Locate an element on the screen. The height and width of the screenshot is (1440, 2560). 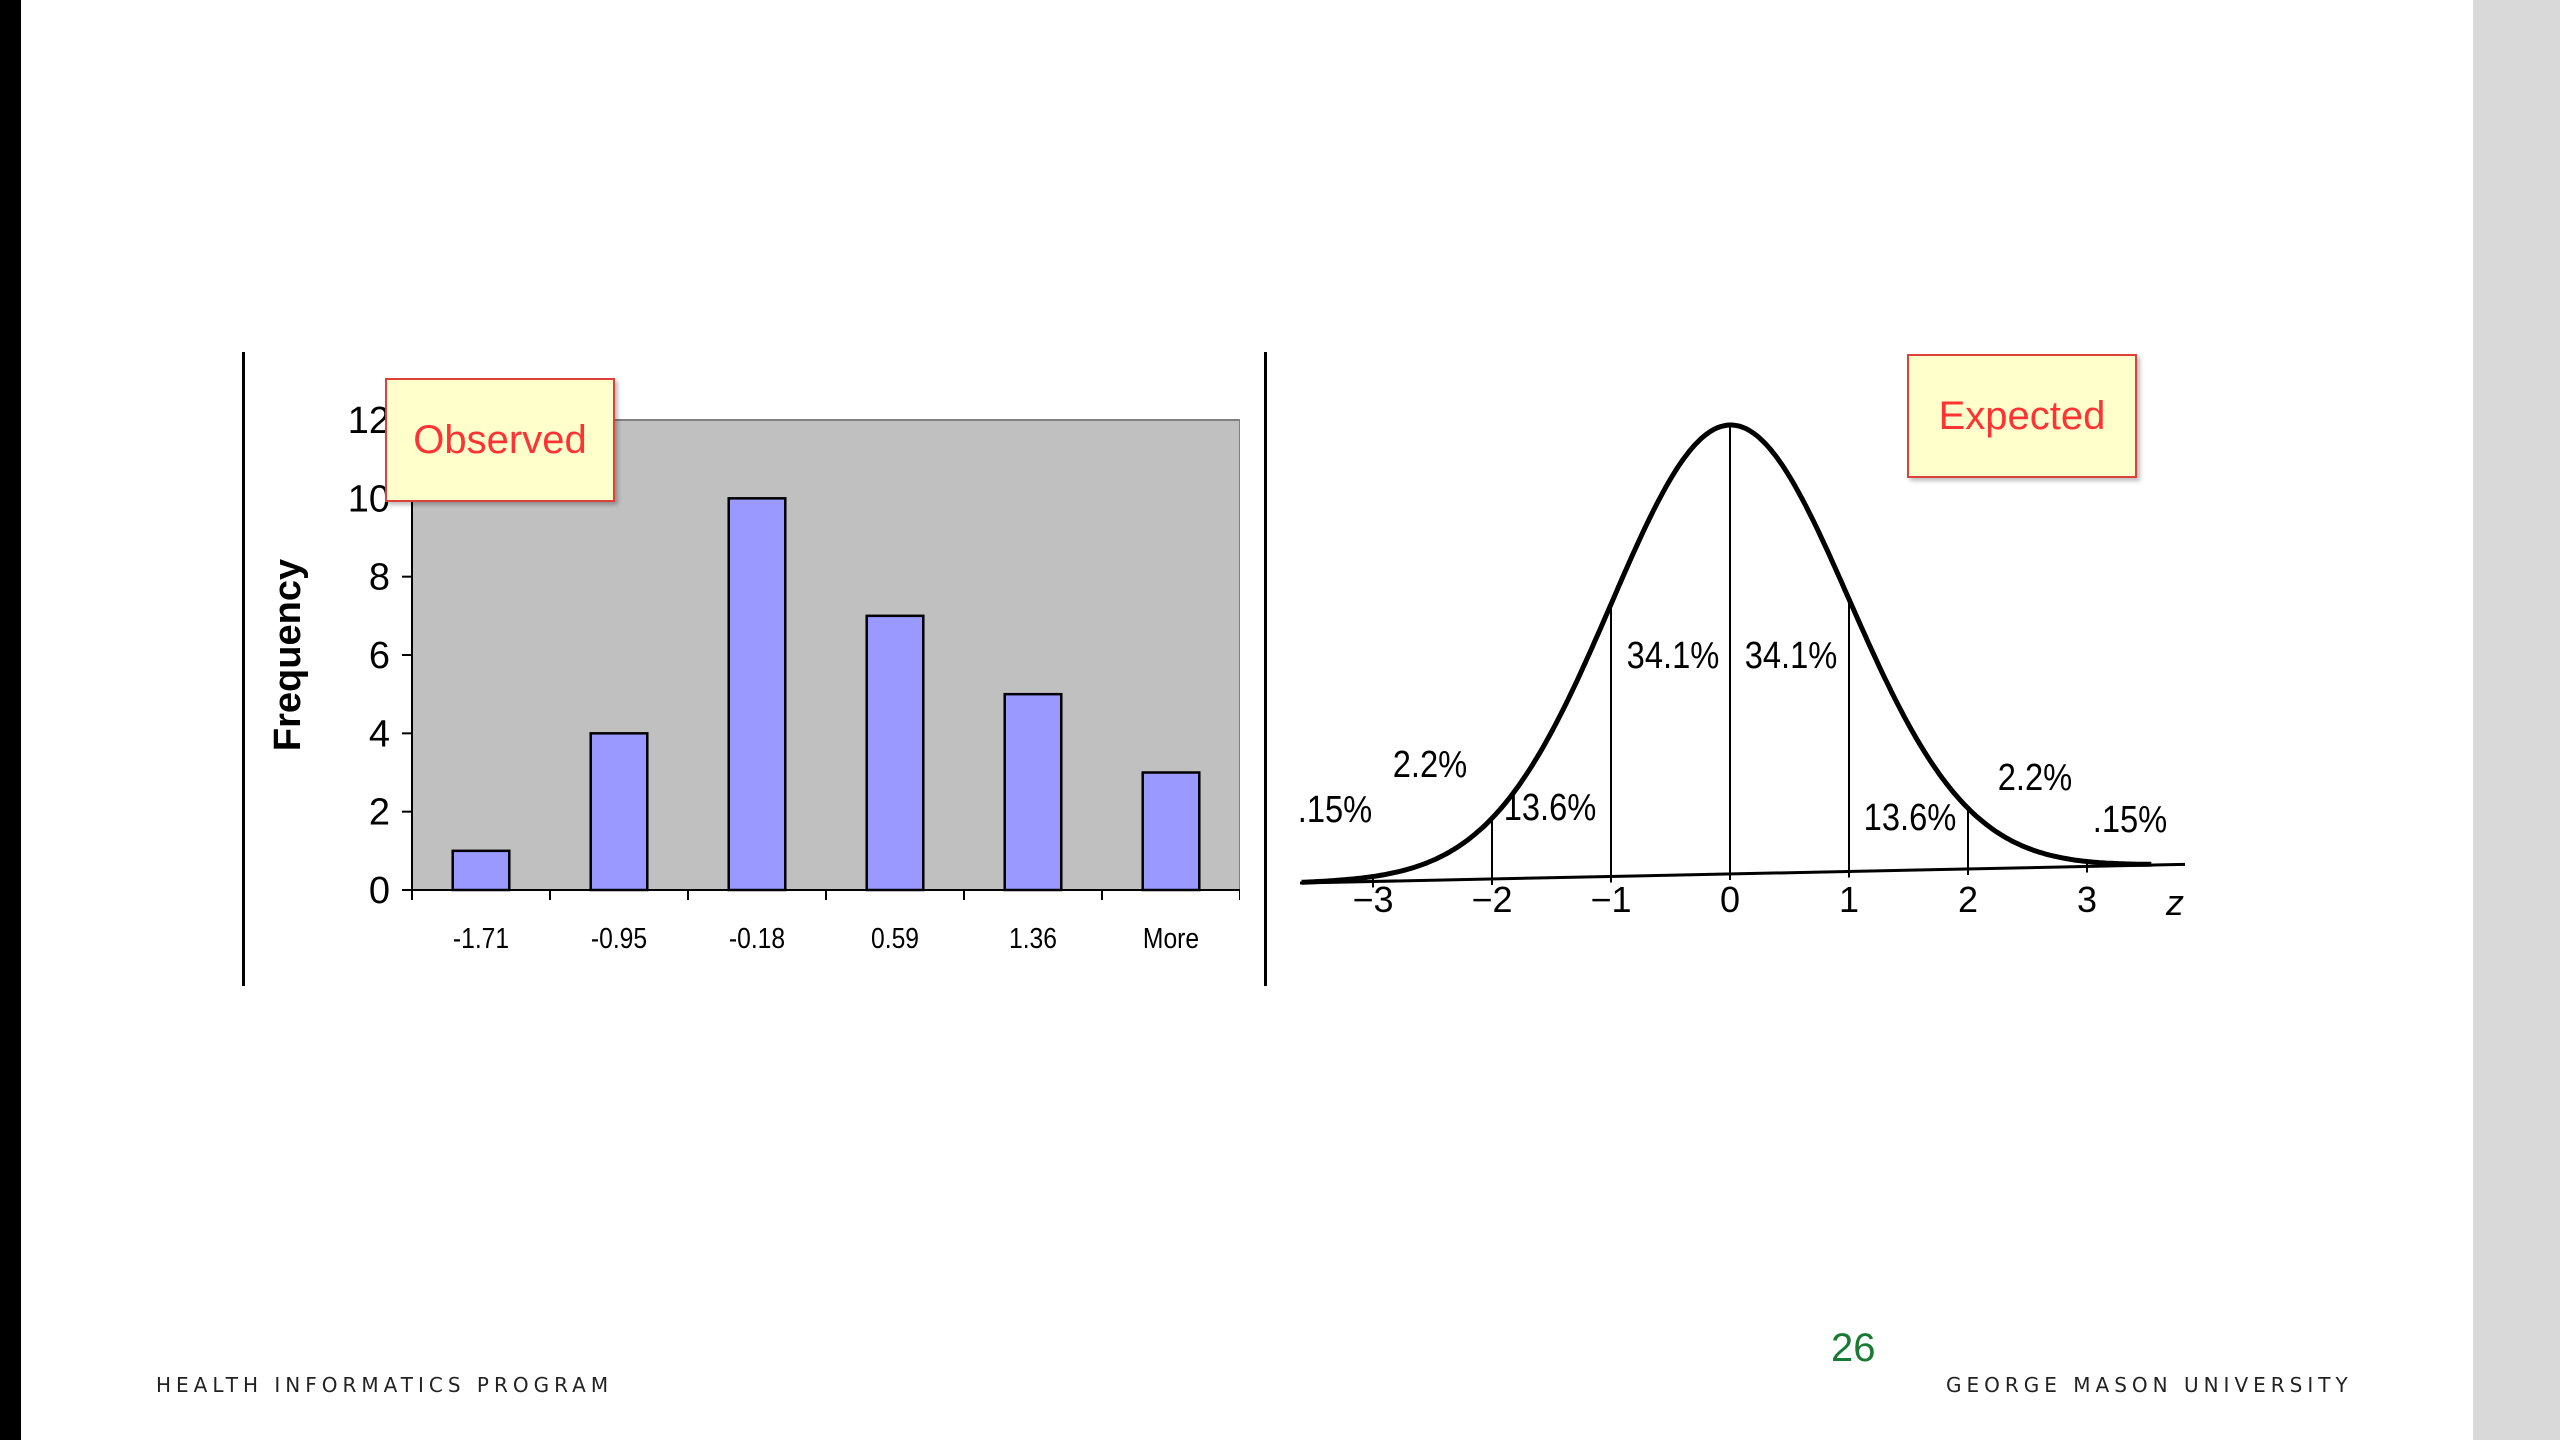
observed-callout: Observed is located at coordinates (500, 440).